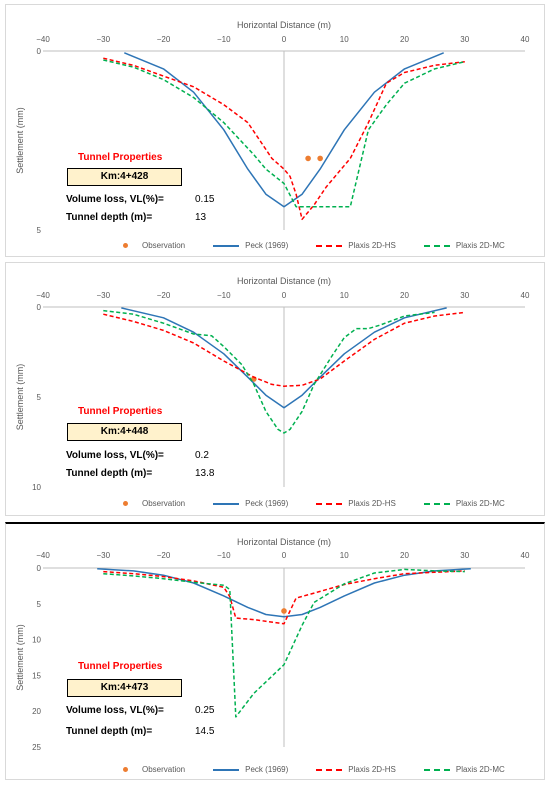 Image resolution: width=550 pixels, height=785 pixels. I want to click on tunnel-depth-label: Tunnel depth (m)=, so click(109, 731).